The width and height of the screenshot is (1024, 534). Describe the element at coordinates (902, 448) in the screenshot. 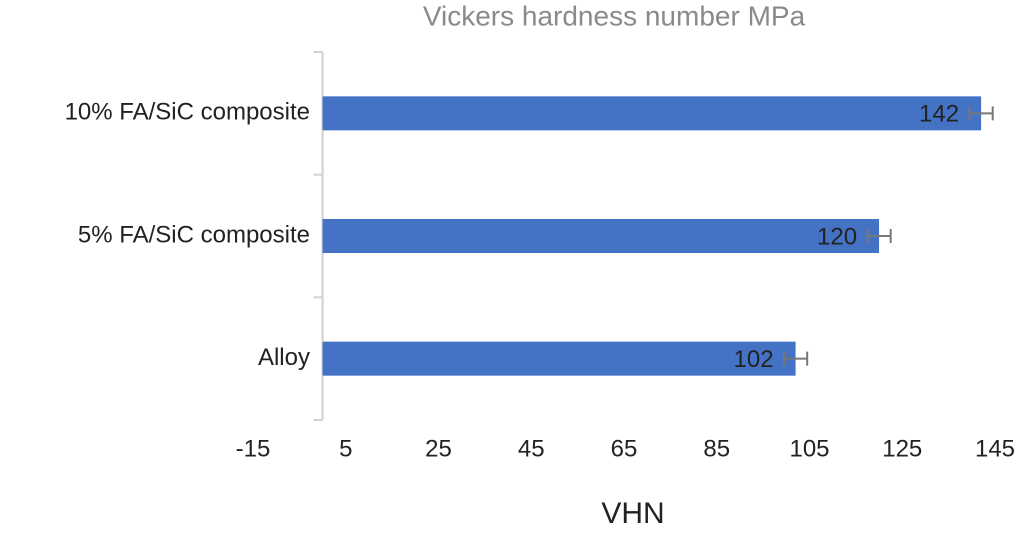

I see `x-tick-label: 125` at that location.